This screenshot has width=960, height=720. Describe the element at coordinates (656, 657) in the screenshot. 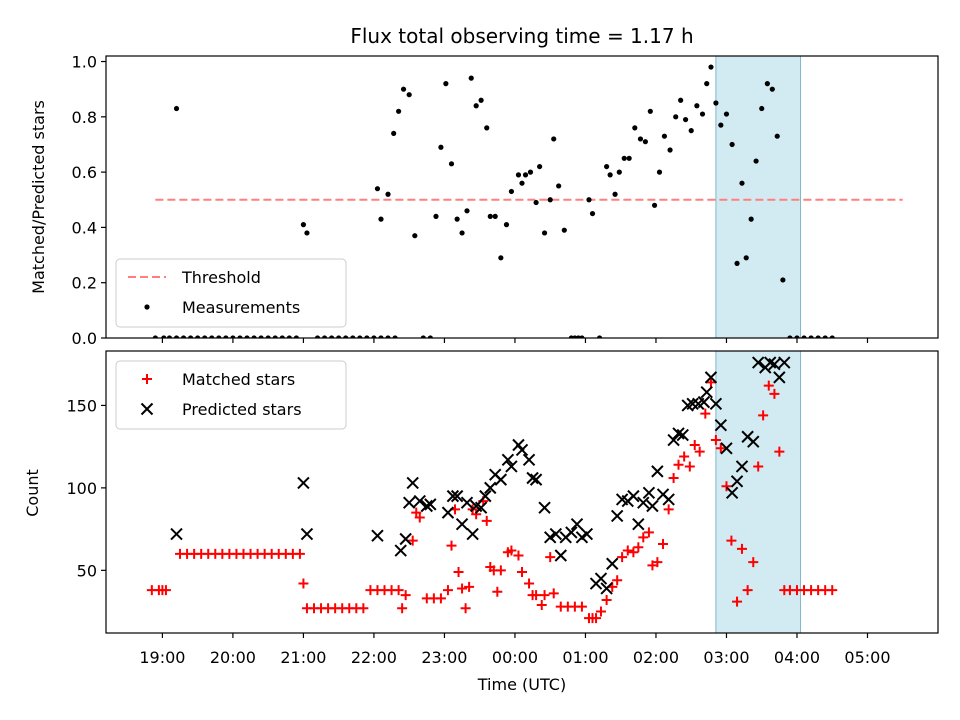

I see `x-tick-label: 02:00` at that location.